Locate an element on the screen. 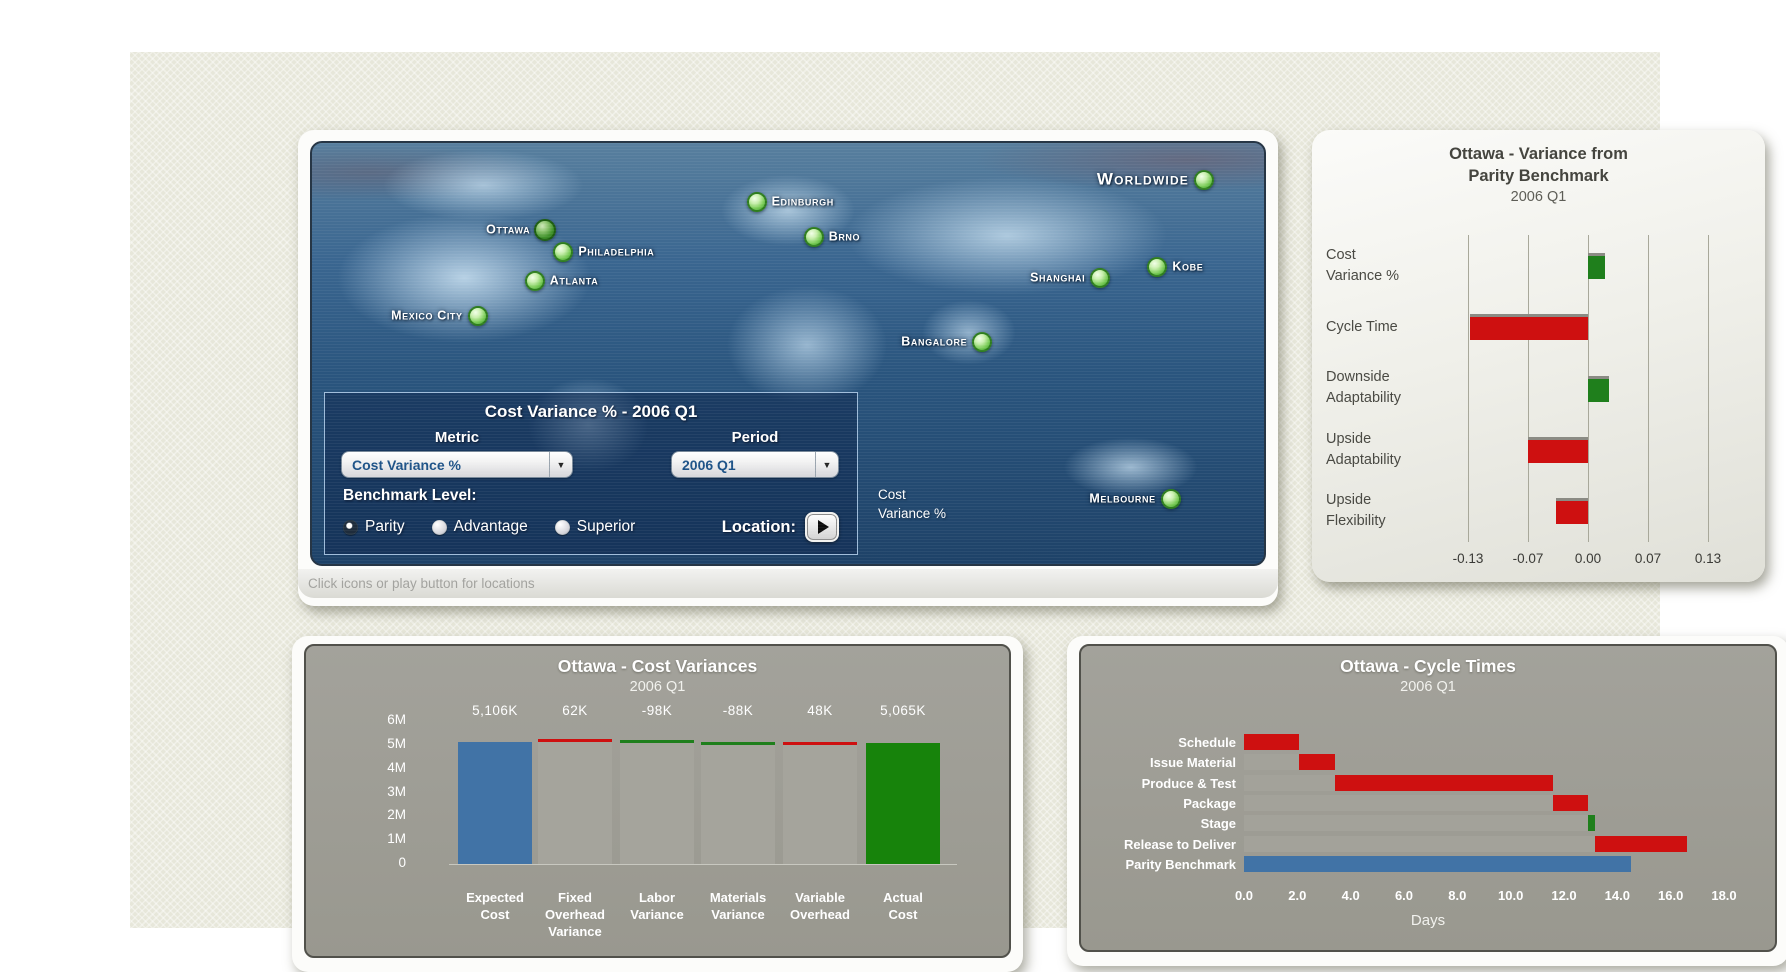 The width and height of the screenshot is (1786, 972). map-marker-worldwide is located at coordinates (1204, 179).